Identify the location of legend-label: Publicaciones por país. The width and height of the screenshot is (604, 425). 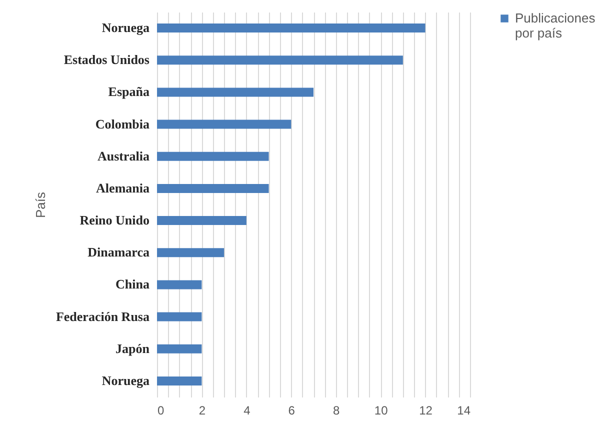
(555, 25).